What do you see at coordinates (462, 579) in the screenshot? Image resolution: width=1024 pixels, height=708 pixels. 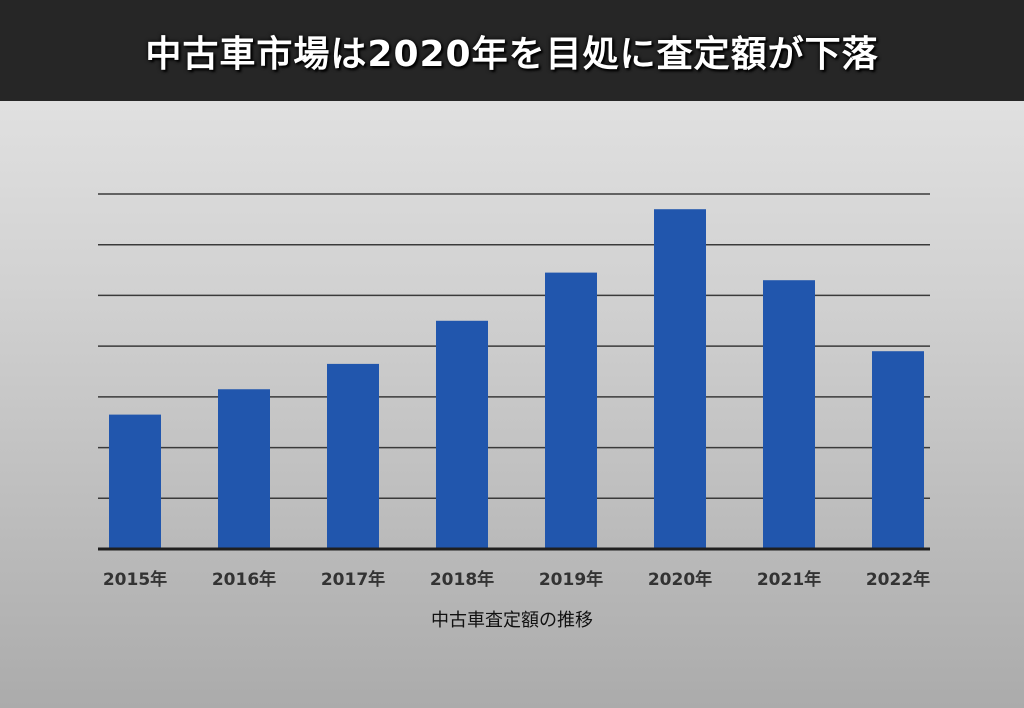 I see `x-tick-label: 2018年` at bounding box center [462, 579].